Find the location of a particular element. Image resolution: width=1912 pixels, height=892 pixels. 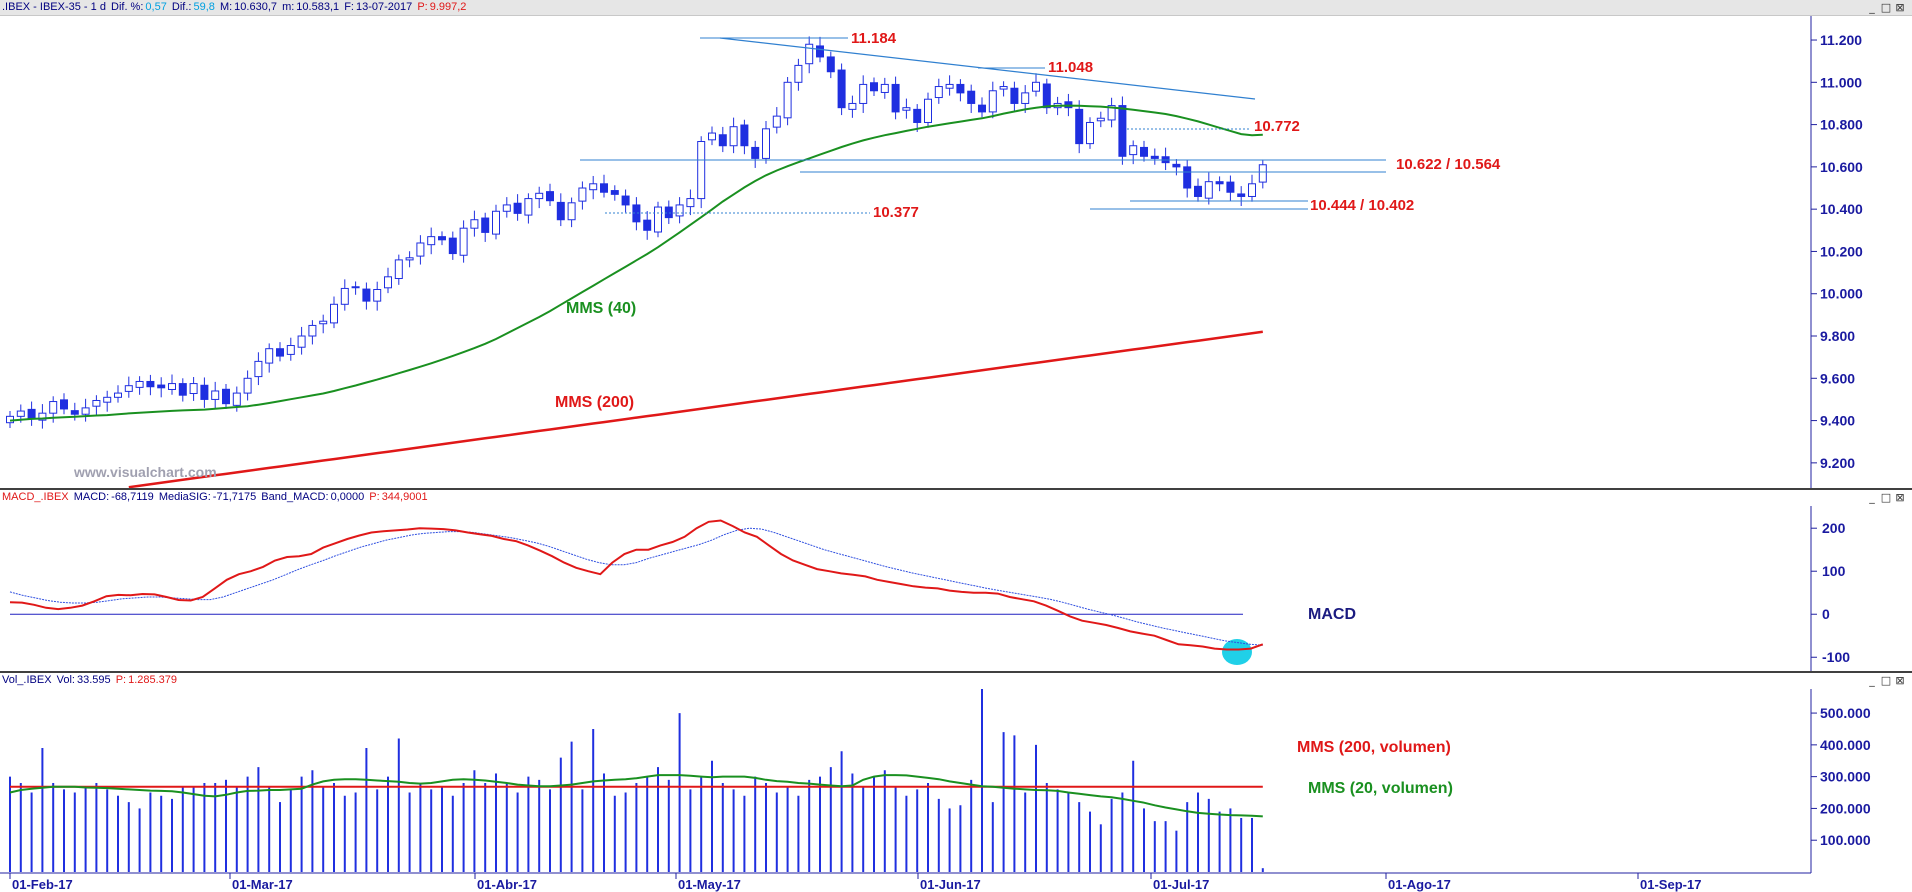

date-tick-label: 01-Jun-17 is located at coordinates (950, 884).